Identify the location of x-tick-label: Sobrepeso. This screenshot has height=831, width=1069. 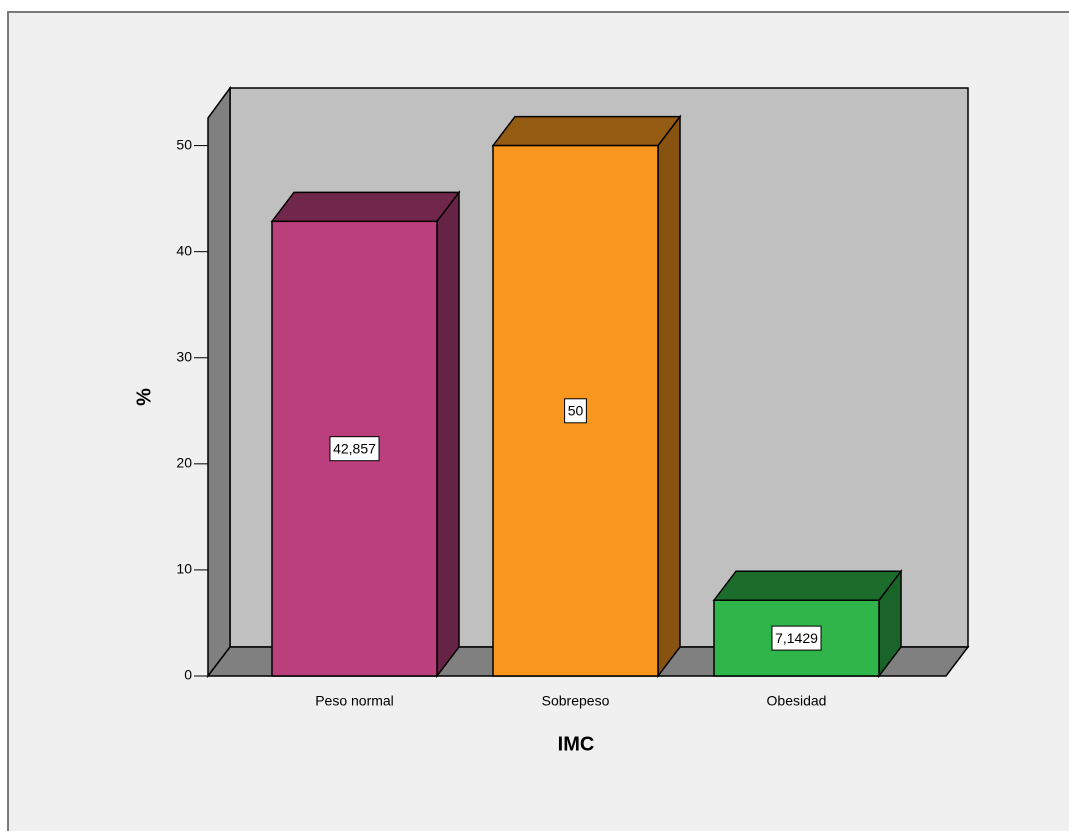
(576, 701).